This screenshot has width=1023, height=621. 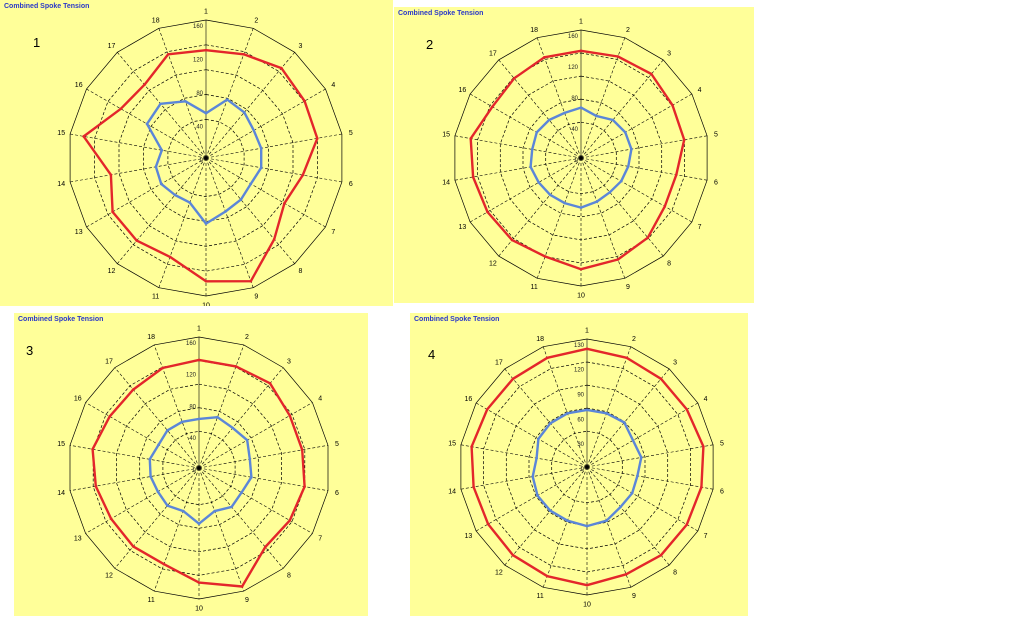 I want to click on category-label: 12, so click(x=109, y=576).